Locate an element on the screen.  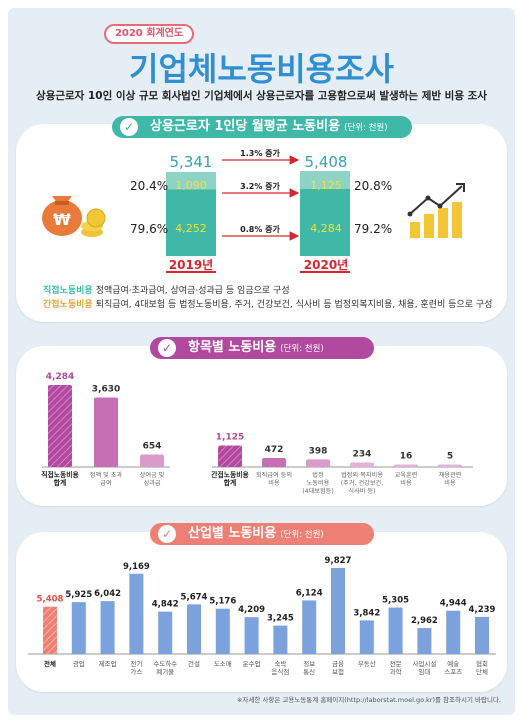
subtitle-bold-3: 제반 비용 조사 is located at coordinates (454, 96).